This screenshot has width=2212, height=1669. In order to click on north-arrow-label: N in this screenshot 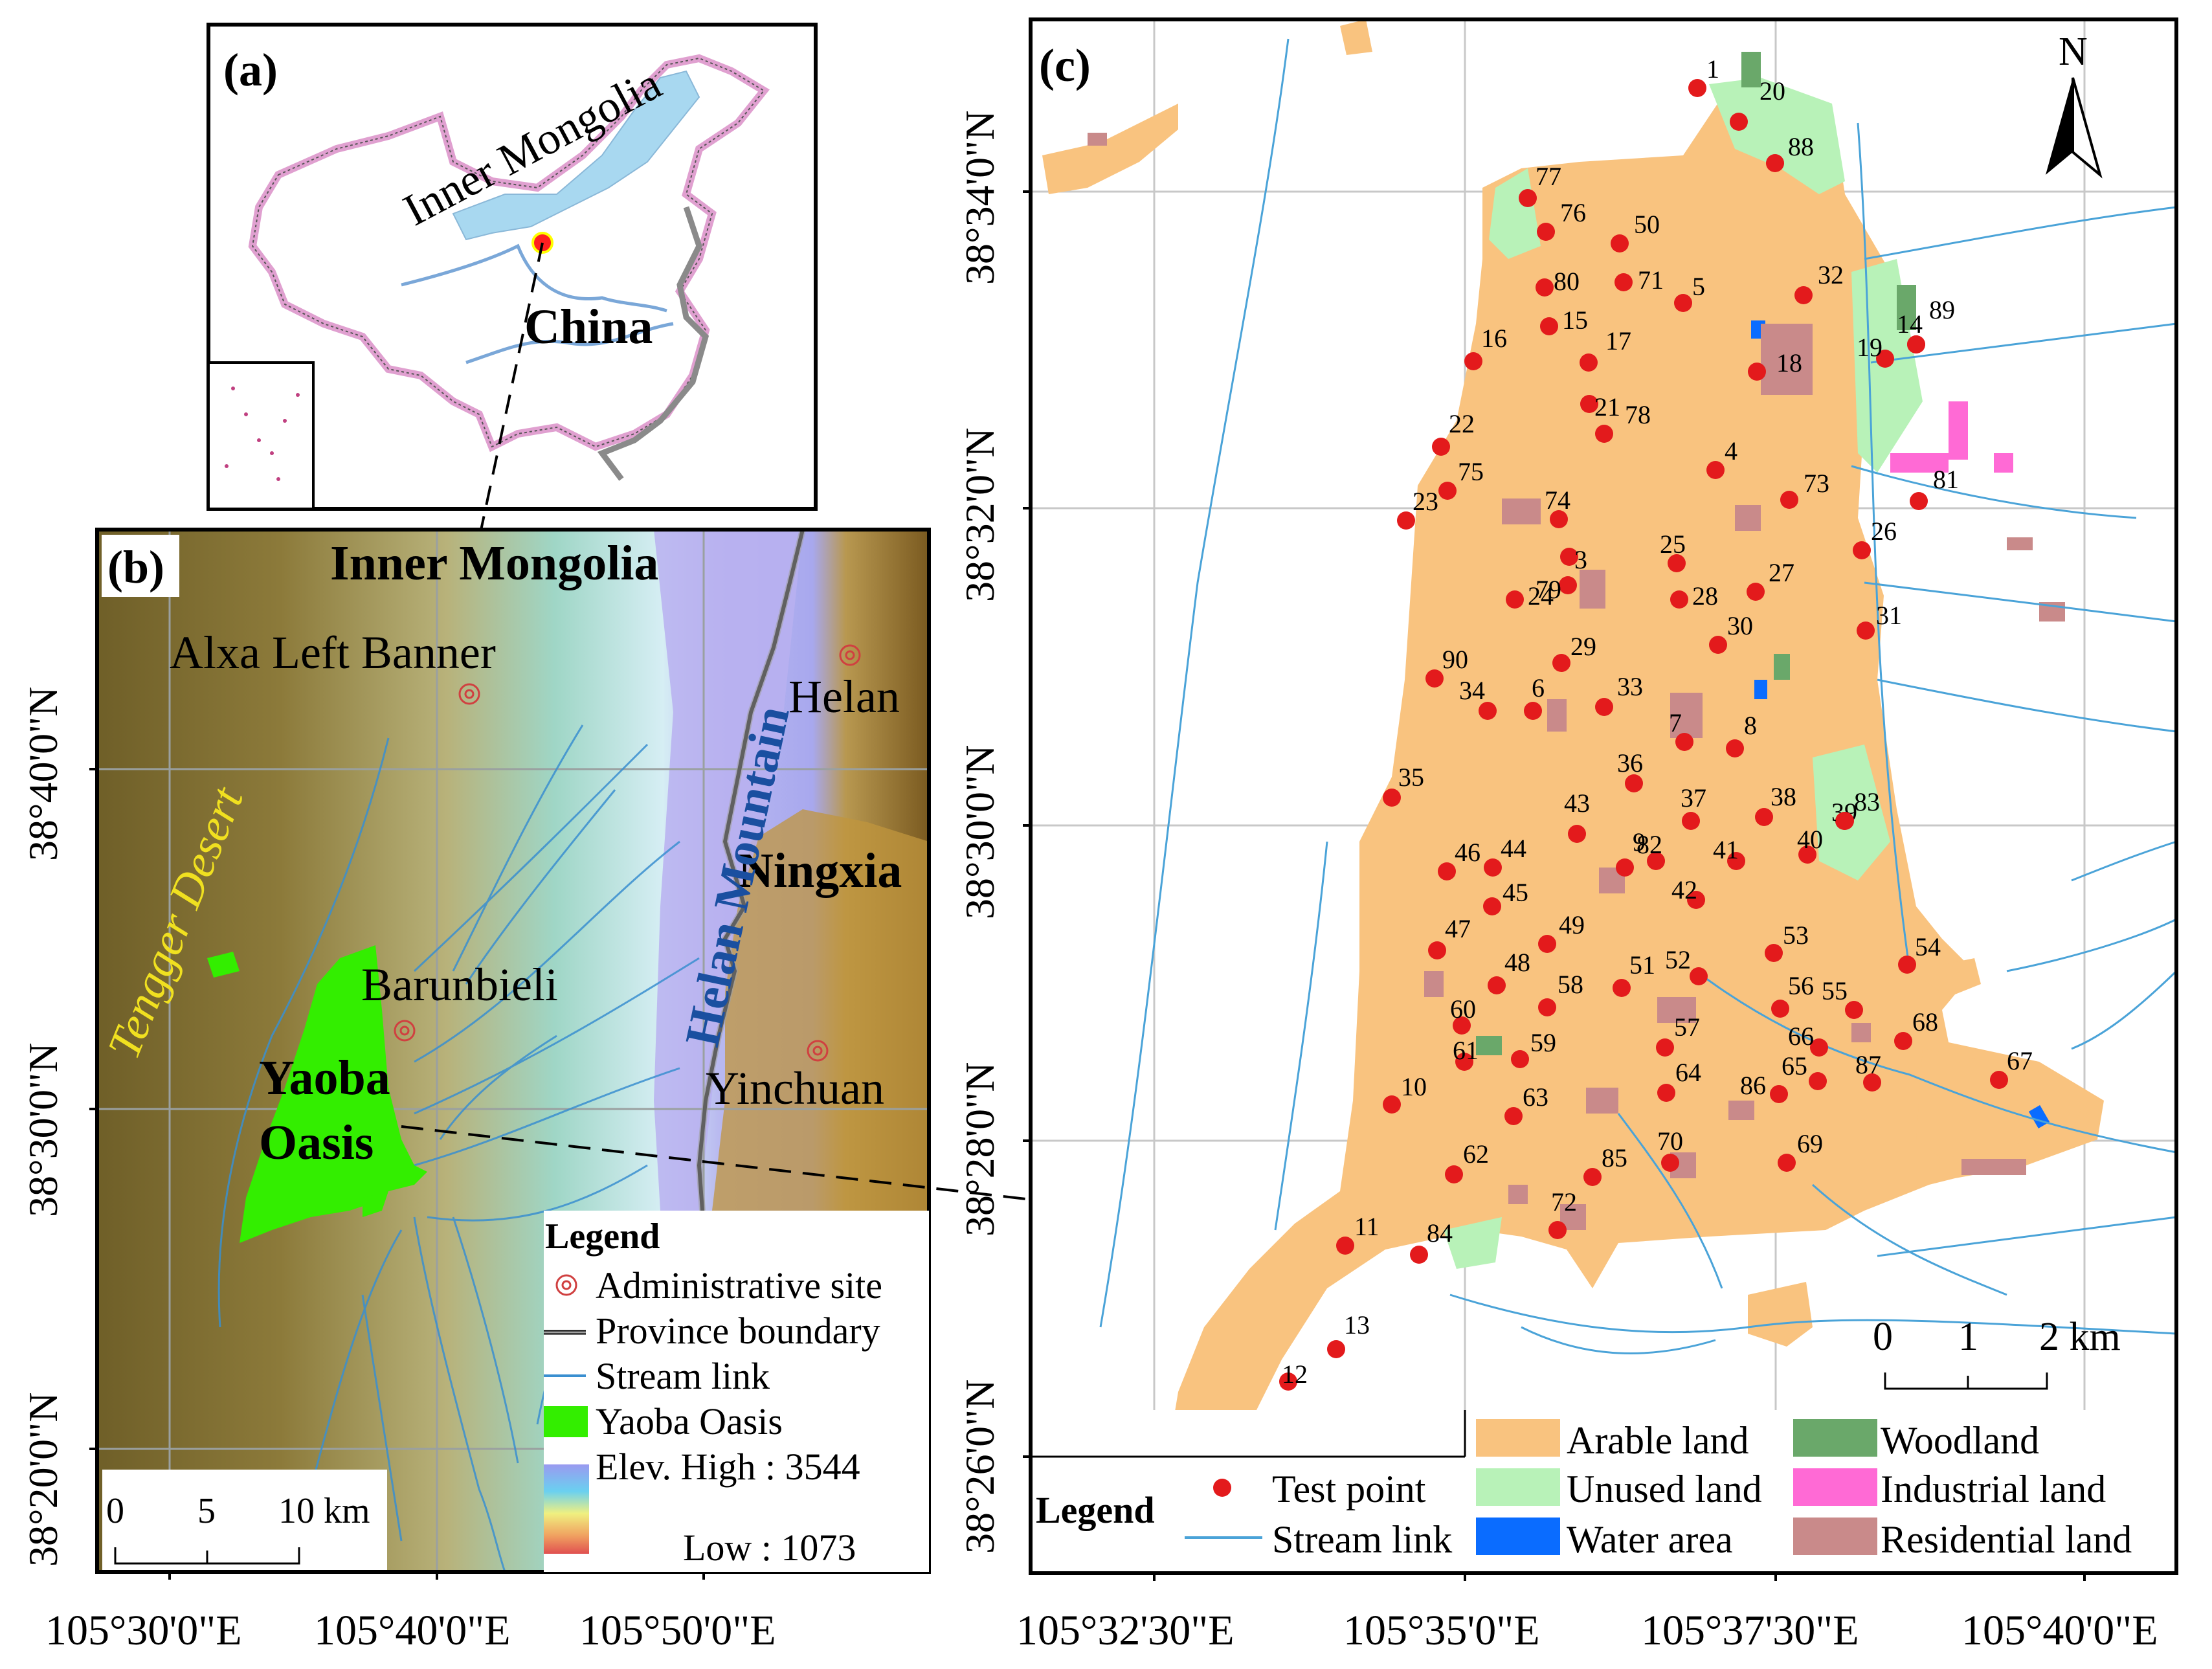, I will do `click(2073, 52)`.